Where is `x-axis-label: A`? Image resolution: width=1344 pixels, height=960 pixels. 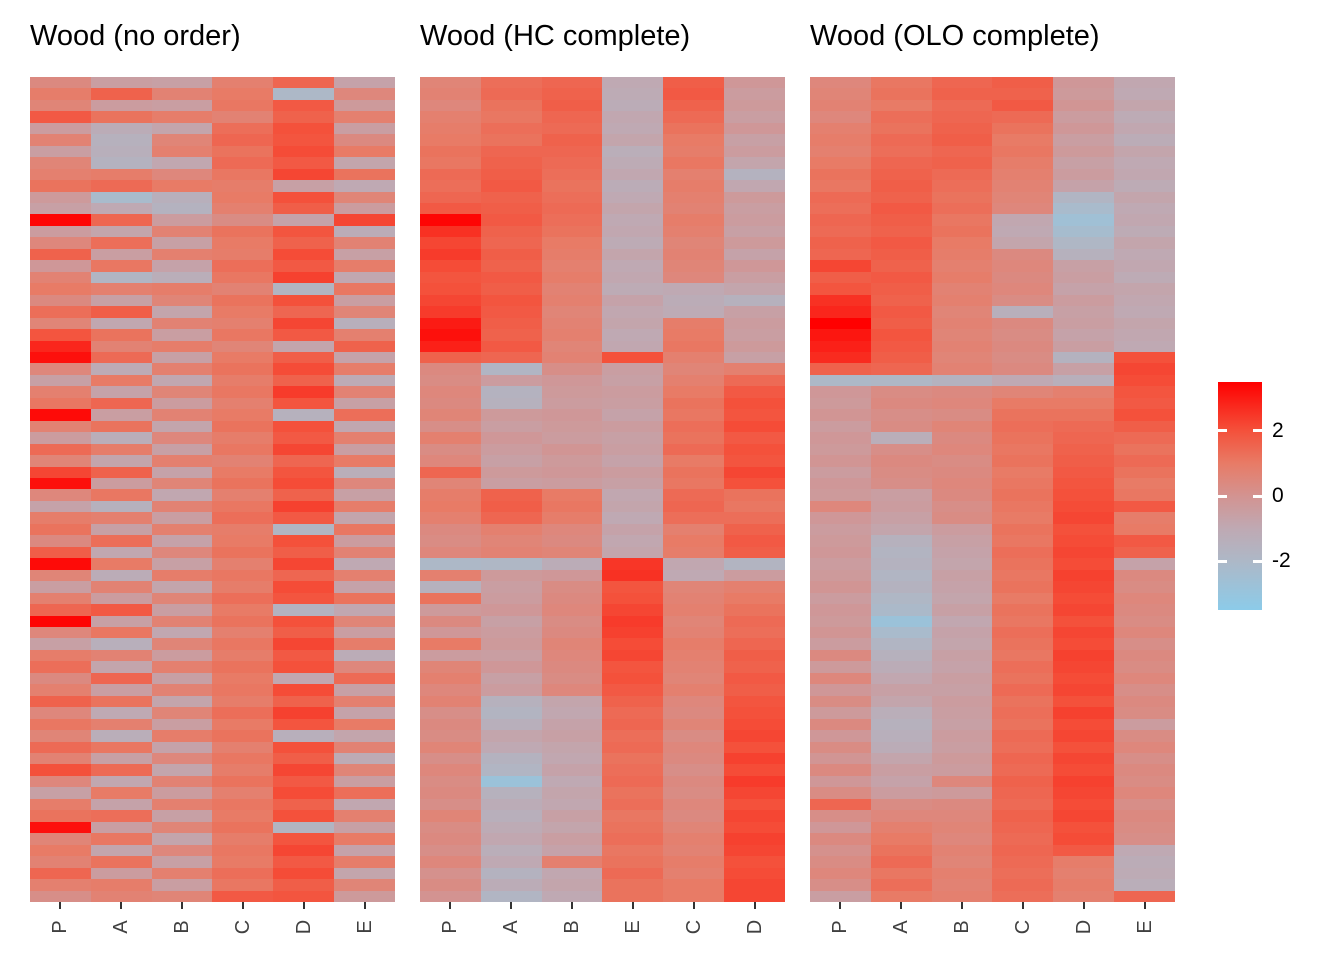
x-axis-label: A is located at coordinates (901, 927).